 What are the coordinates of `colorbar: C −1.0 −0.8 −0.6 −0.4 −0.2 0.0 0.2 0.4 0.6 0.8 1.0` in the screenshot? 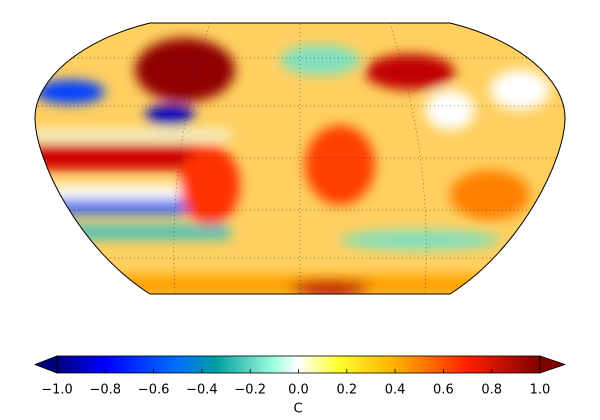 It's located at (300, 386).